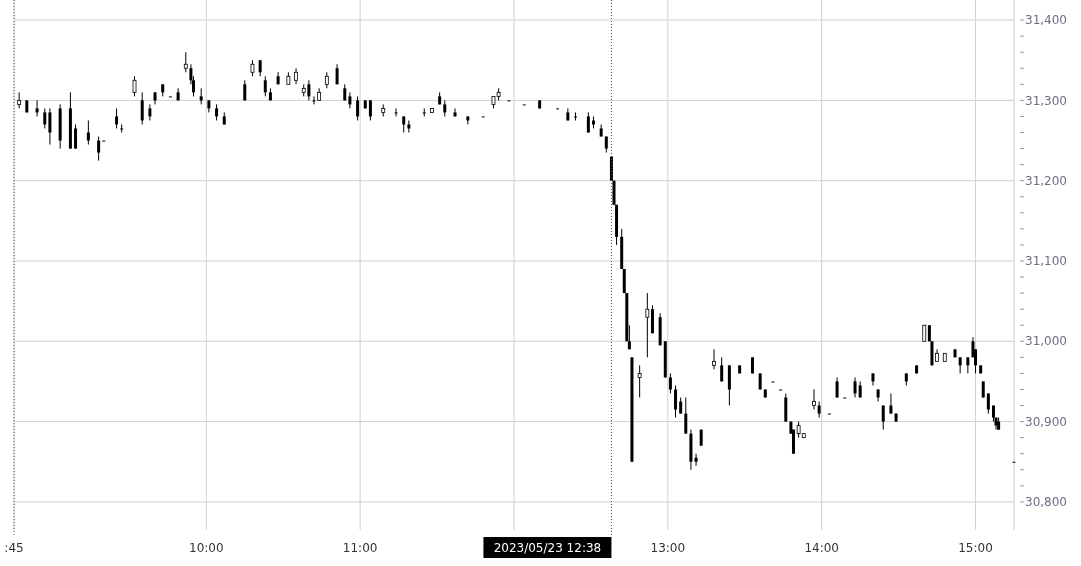  I want to click on x-tick-label: 13:00, so click(668, 548).